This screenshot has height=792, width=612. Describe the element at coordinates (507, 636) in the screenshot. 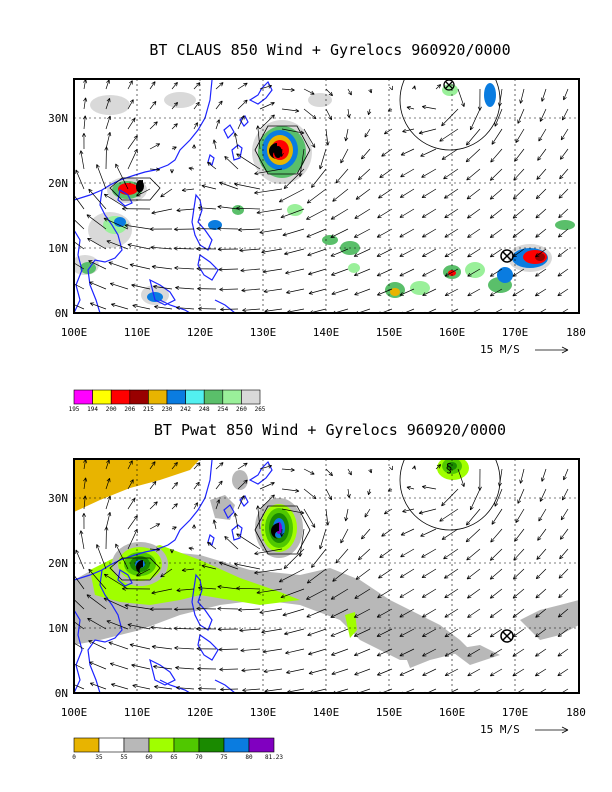

I see `gyre-marker` at that location.